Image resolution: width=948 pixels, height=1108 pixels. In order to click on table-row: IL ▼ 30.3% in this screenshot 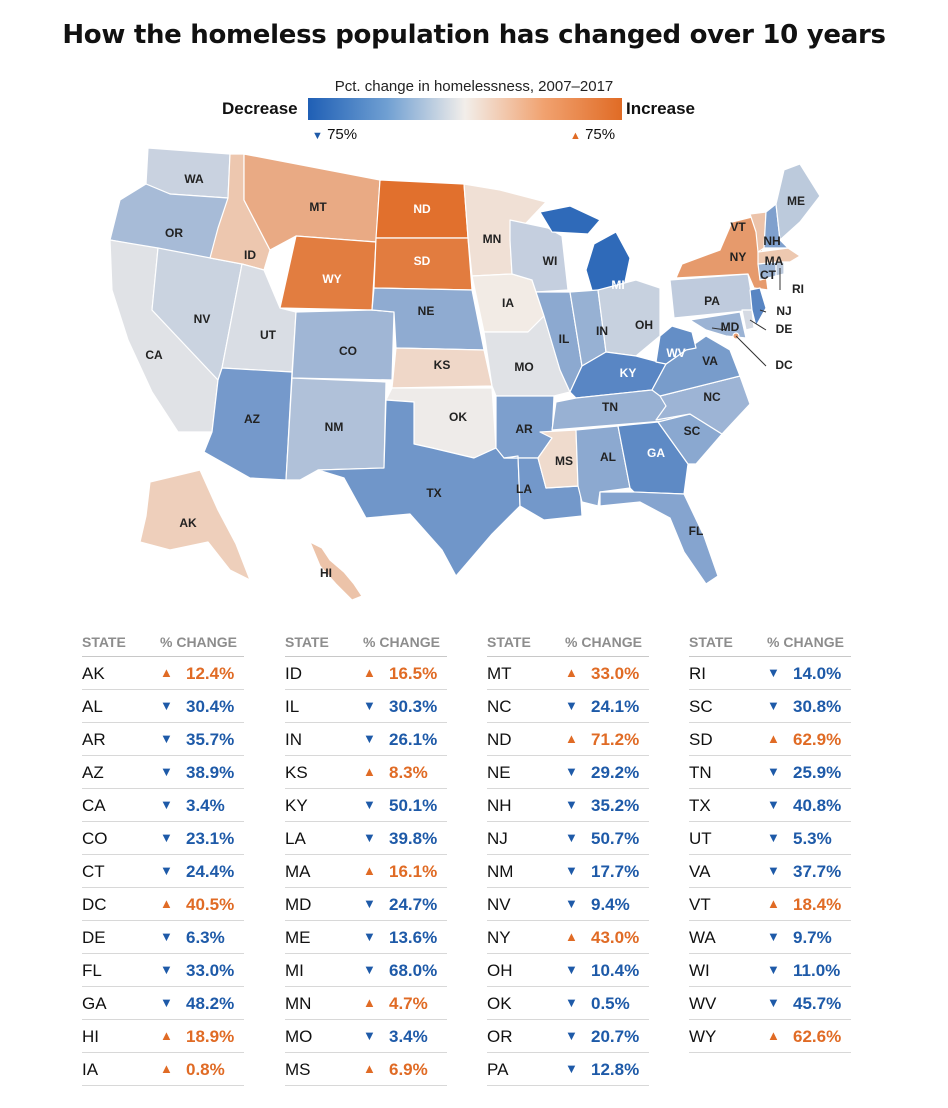, I will do `click(366, 706)`.